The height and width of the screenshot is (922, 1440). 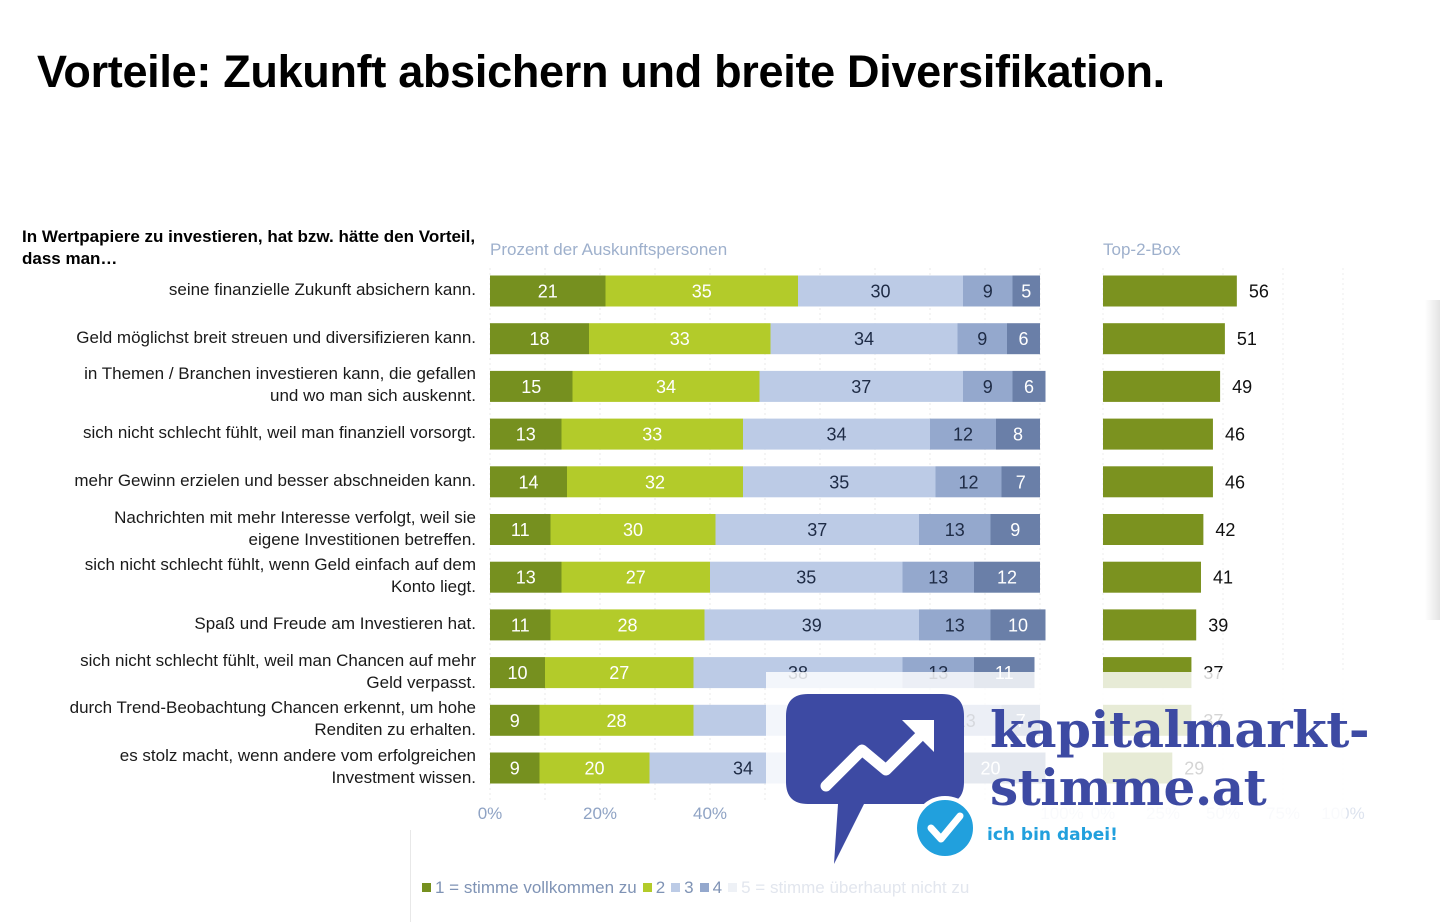 I want to click on bar-value-label: 21, so click(x=548, y=292).